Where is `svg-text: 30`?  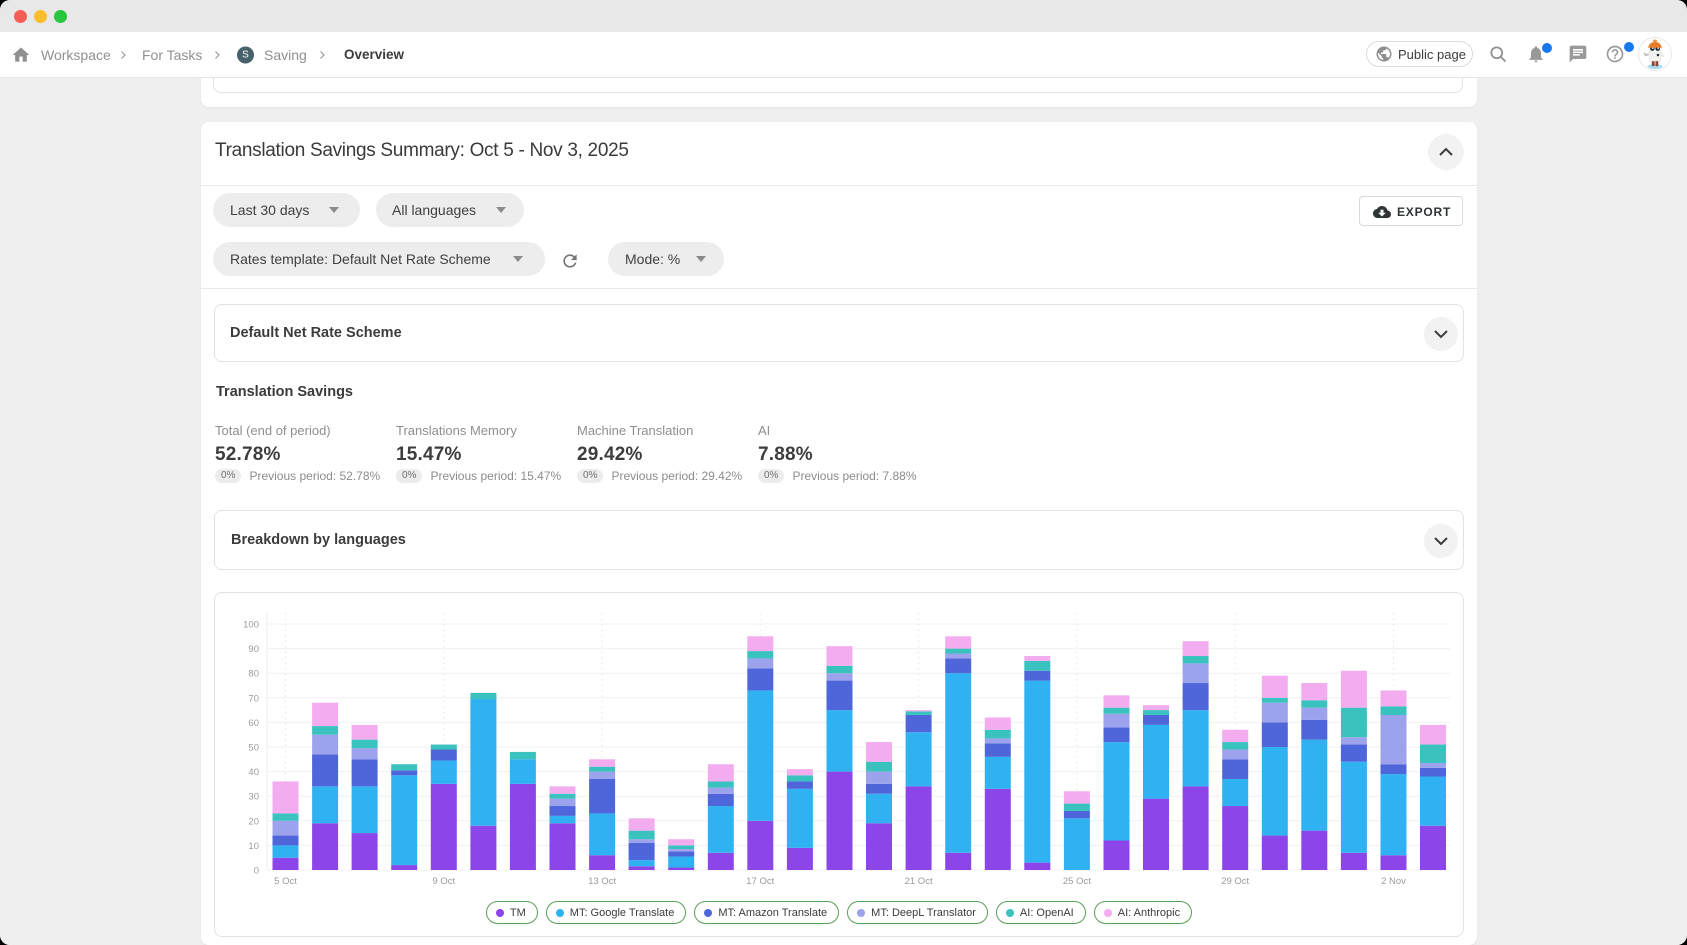
svg-text: 30 is located at coordinates (253, 797).